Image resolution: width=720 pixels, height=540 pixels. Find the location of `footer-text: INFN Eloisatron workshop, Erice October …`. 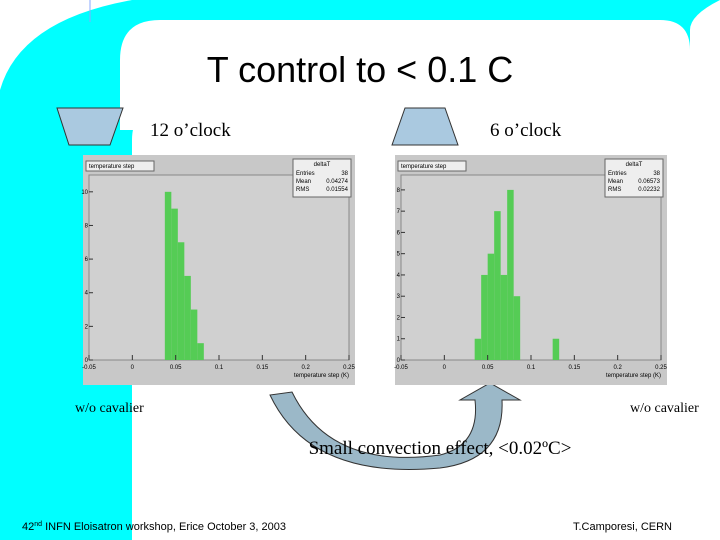

footer-text: INFN Eloisatron workshop, Erice October … is located at coordinates (164, 527).